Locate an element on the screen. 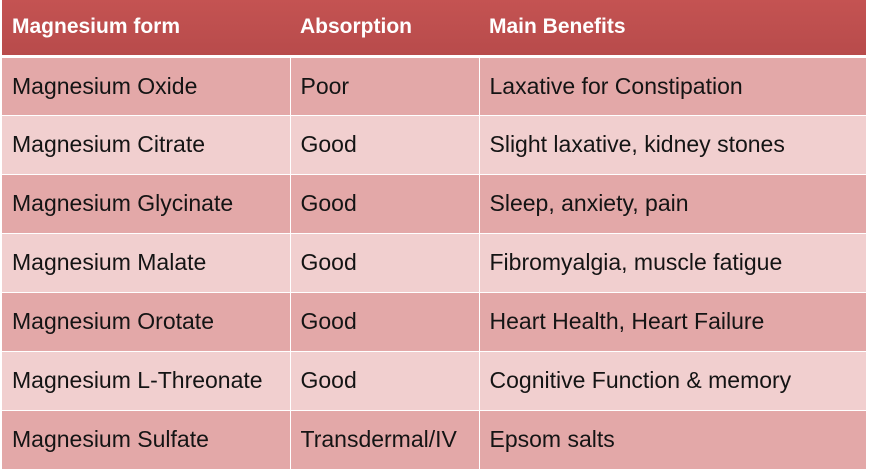 This screenshot has height=472, width=870. cell-benefits: Epsom salts is located at coordinates (672, 440).